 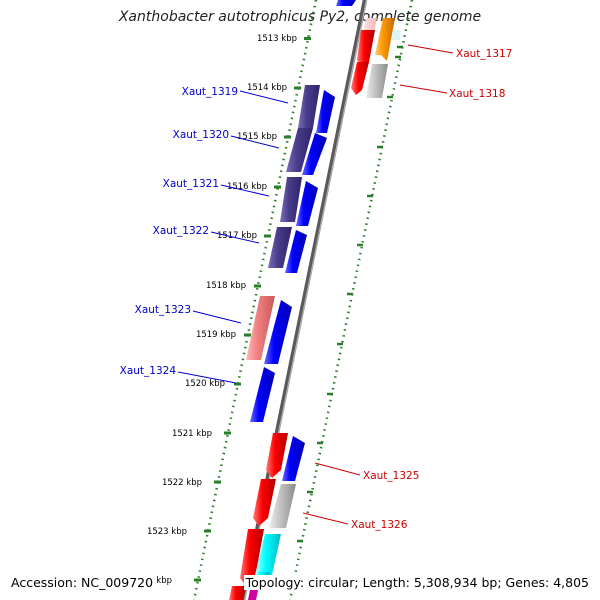 I want to click on gene-magenta-partial, so click(x=253, y=595).